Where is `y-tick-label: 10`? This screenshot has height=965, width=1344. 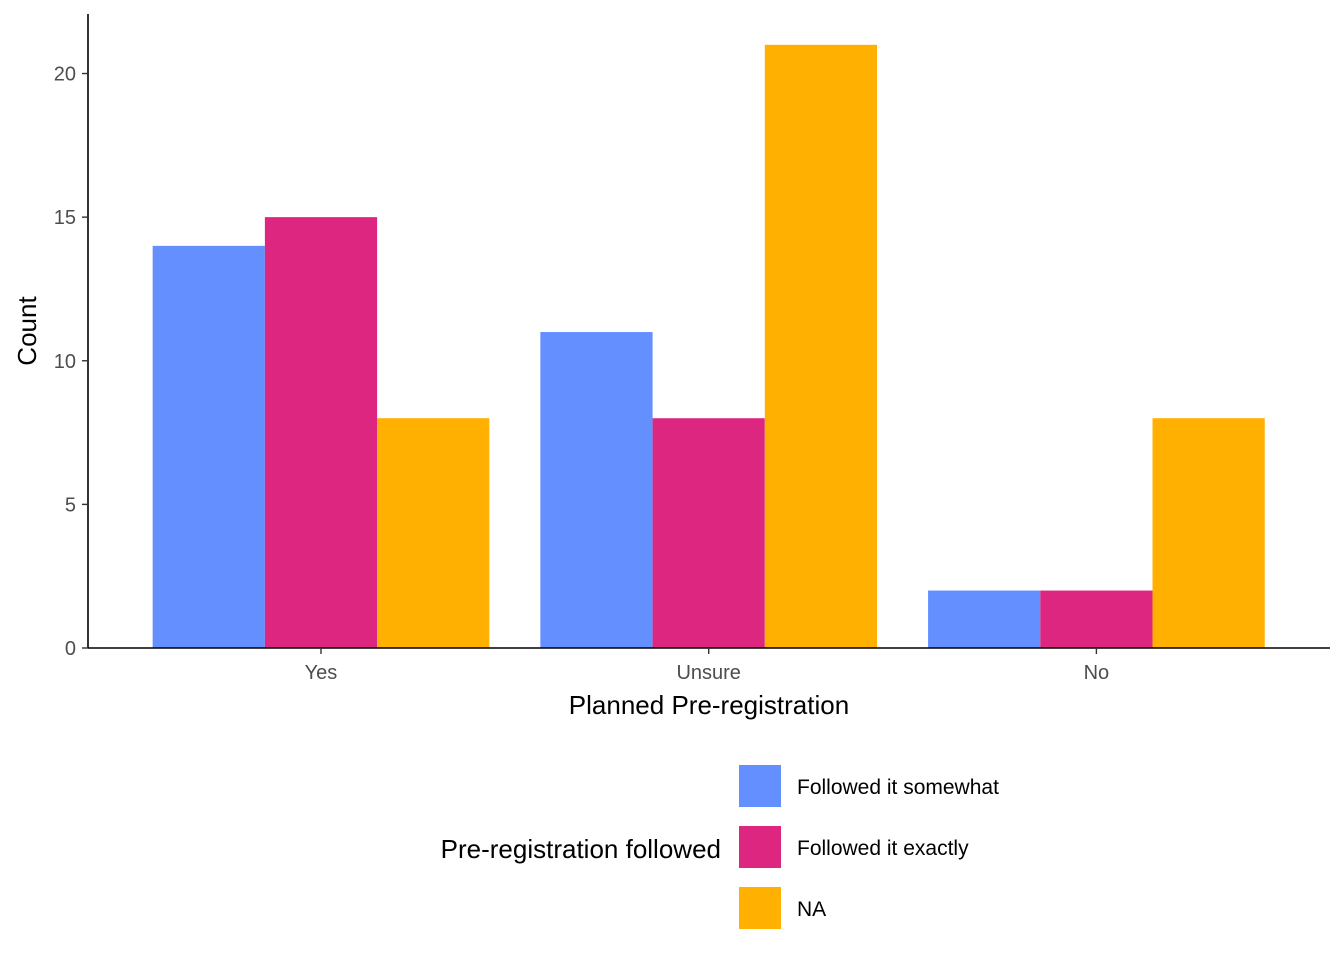
y-tick-label: 10 is located at coordinates (65, 362).